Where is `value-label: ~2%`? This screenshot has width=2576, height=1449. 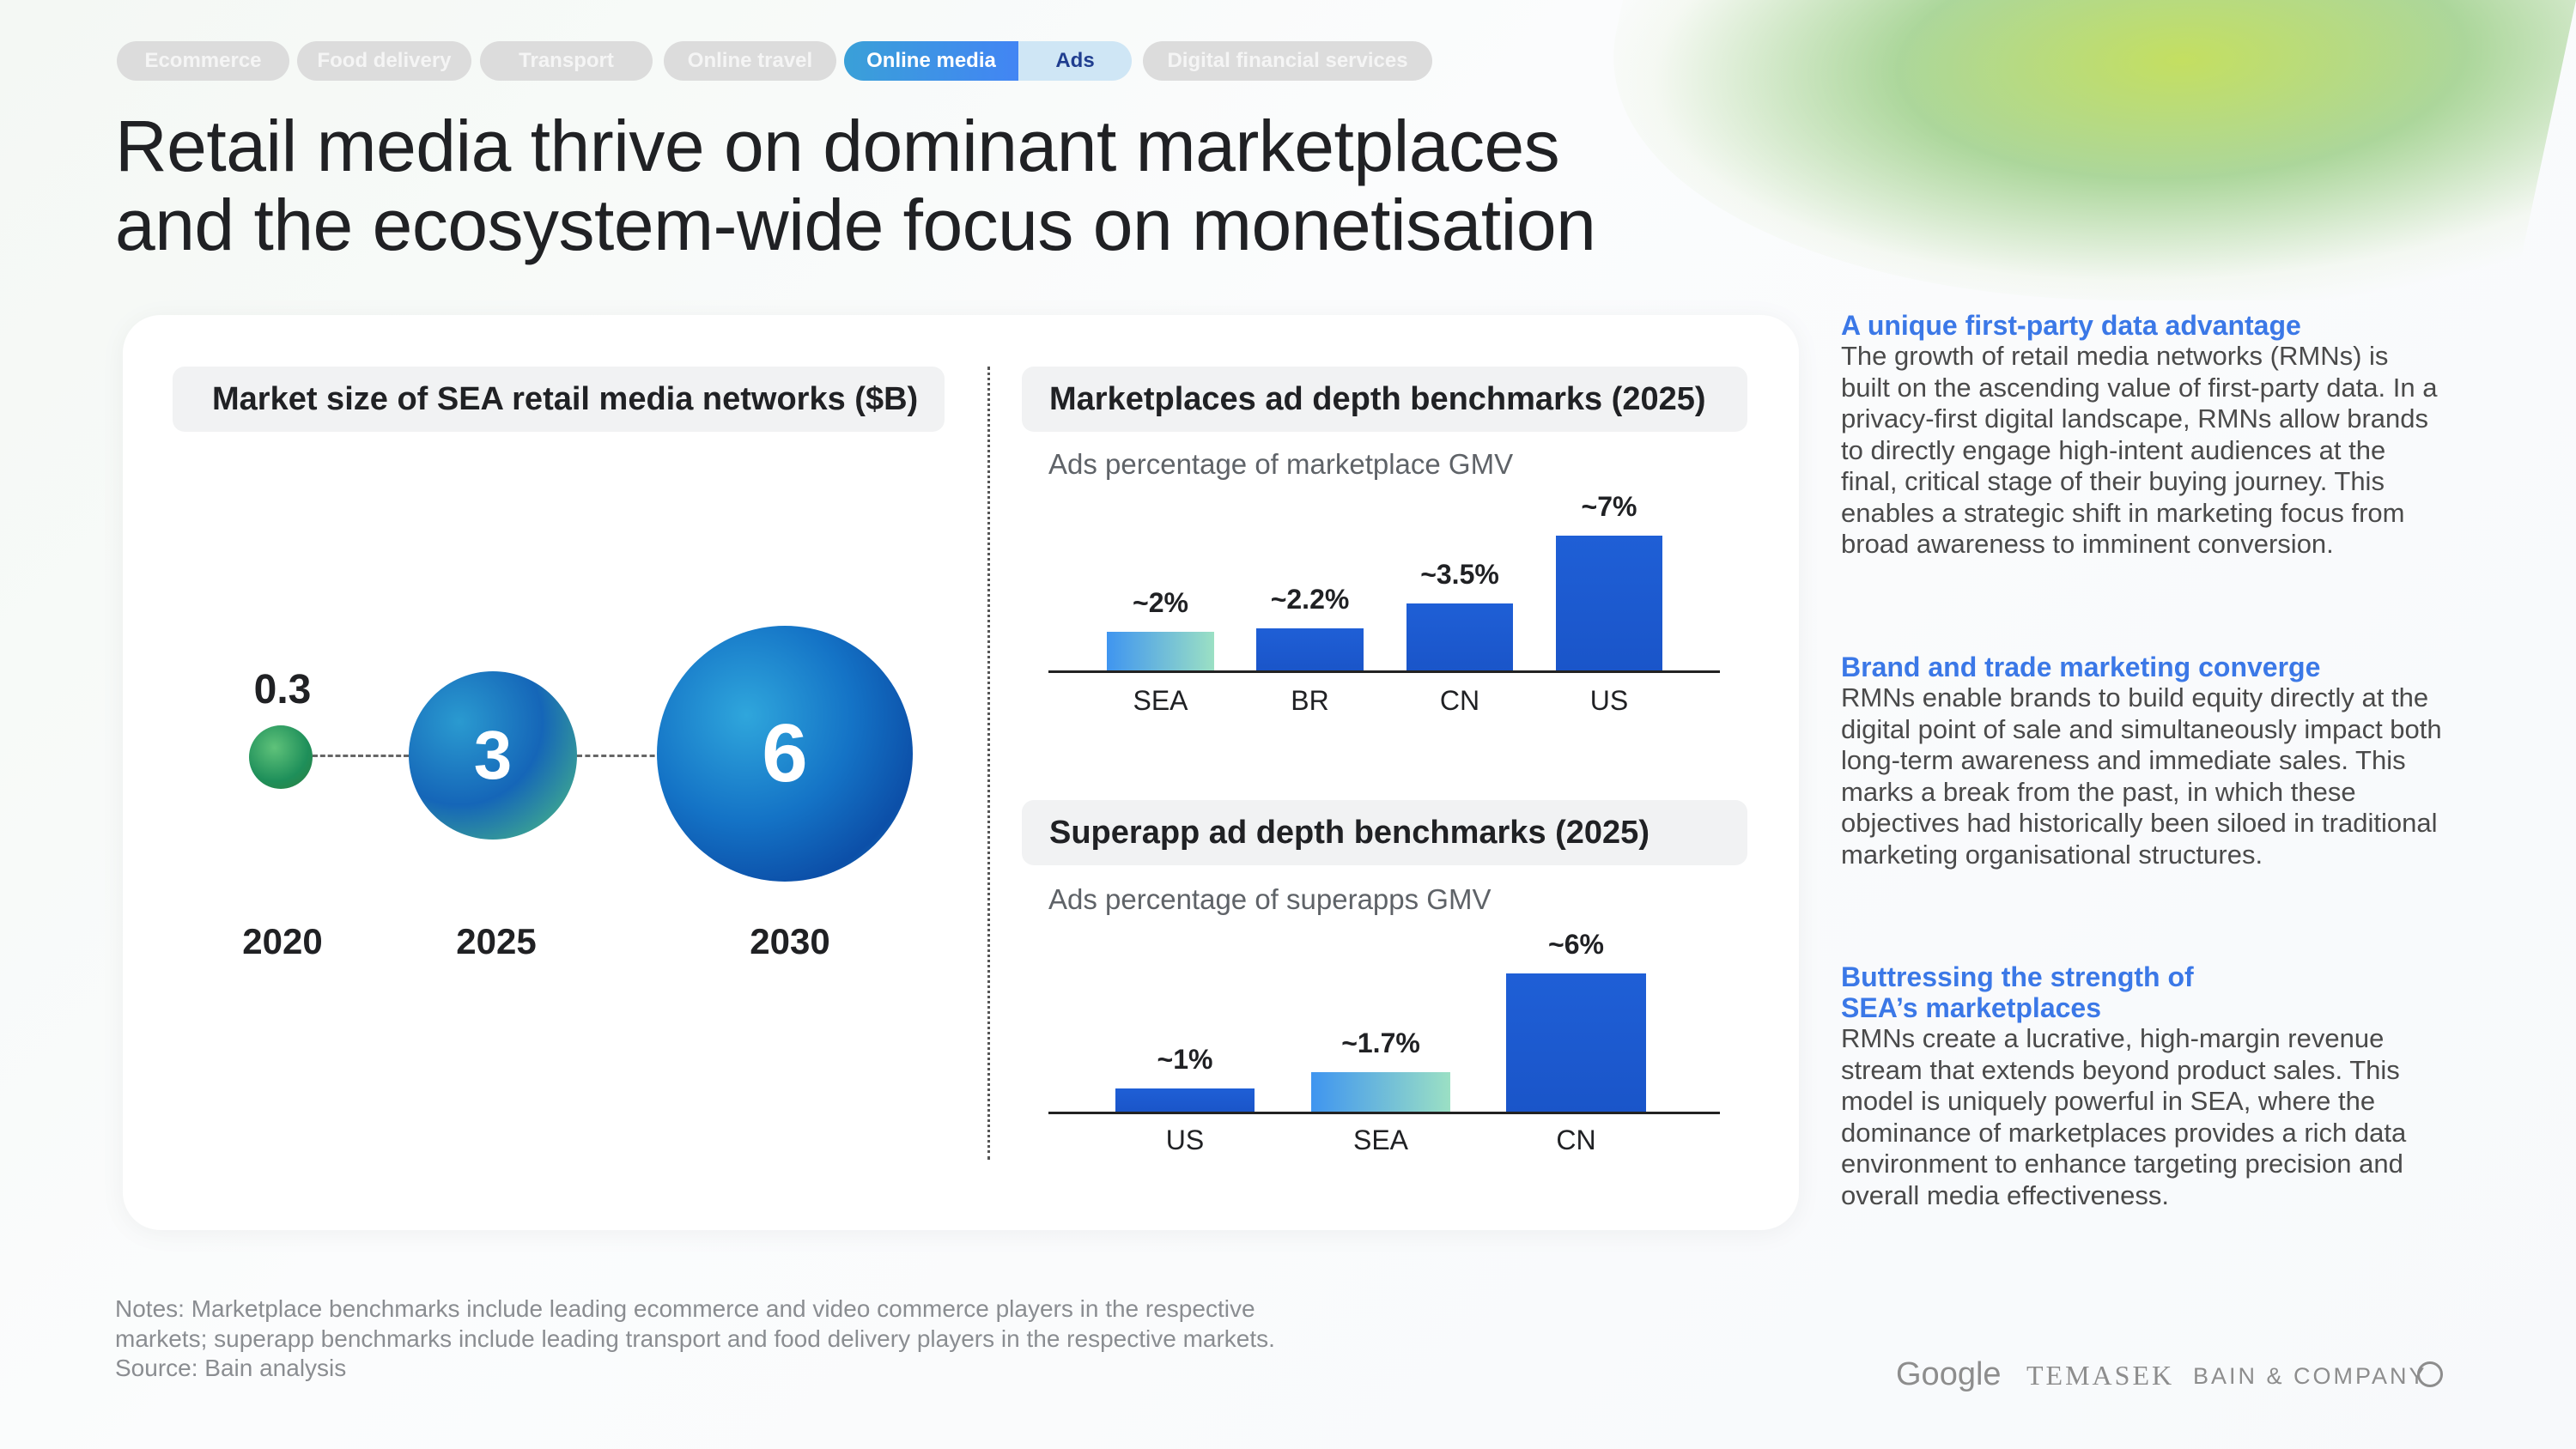 value-label: ~2% is located at coordinates (1160, 603).